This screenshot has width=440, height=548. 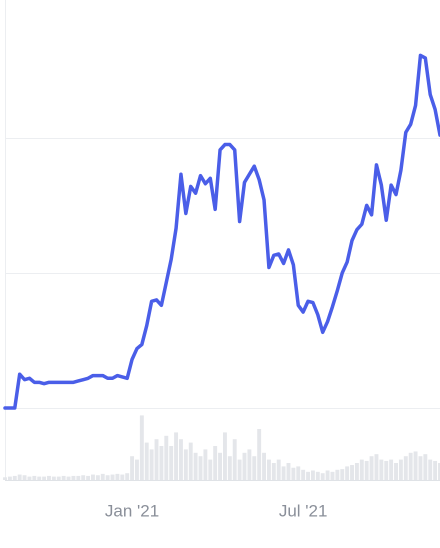 I want to click on volume-layer, so click(x=221, y=447).